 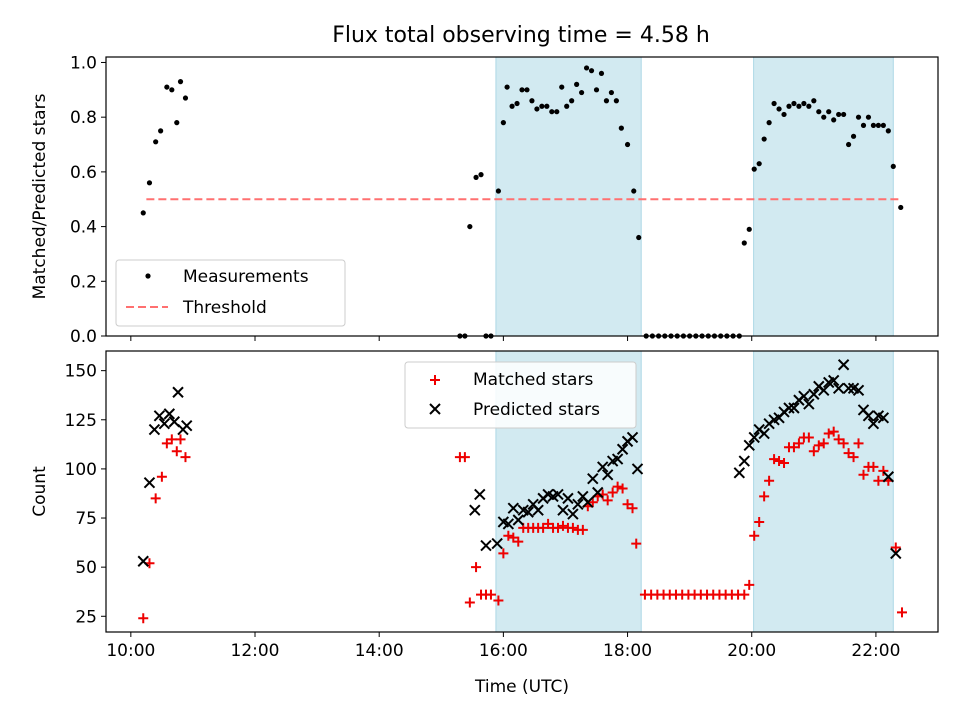 What do you see at coordinates (224, 308) in the screenshot?
I see `legend-label: Threshold` at bounding box center [224, 308].